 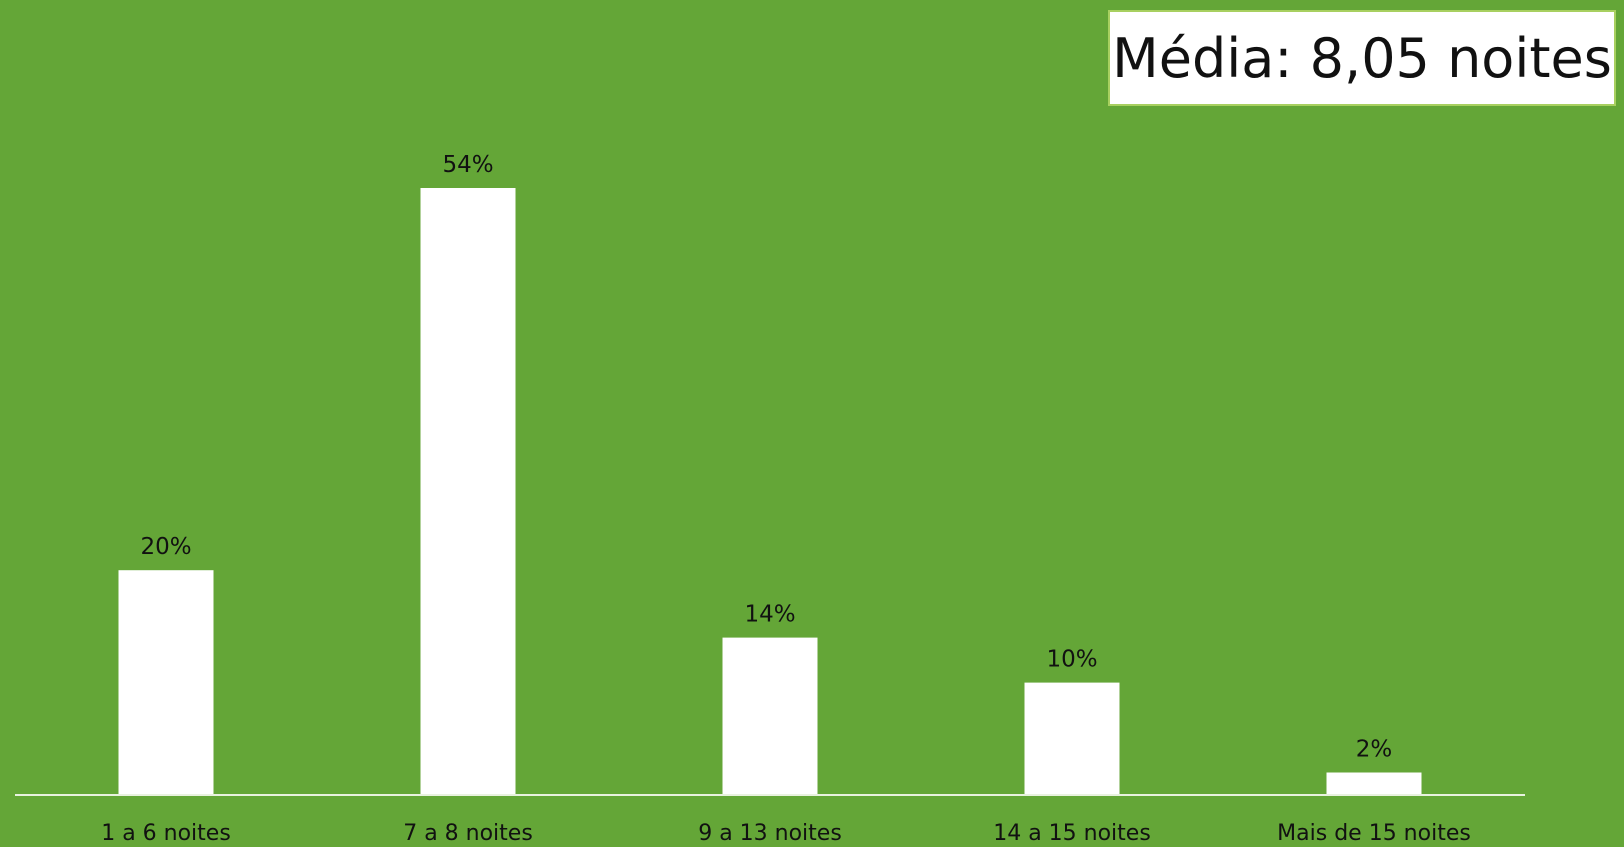 What do you see at coordinates (769, 615) in the screenshot?
I see `data-label: 14%` at bounding box center [769, 615].